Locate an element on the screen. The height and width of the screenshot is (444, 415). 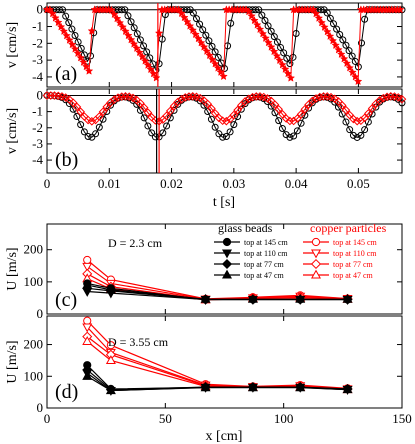
xtick-label-3: 150 is located at coordinates (402, 418).